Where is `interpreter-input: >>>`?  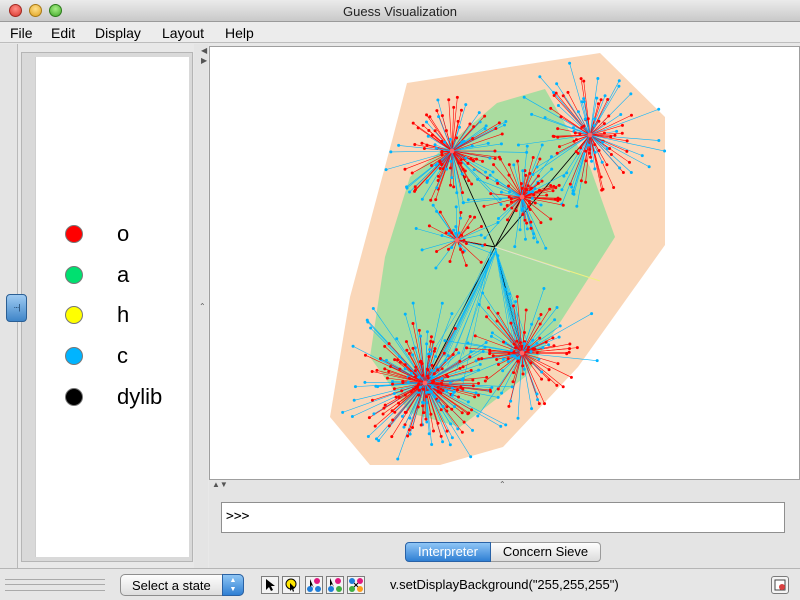
interpreter-input: >>> is located at coordinates (503, 517).